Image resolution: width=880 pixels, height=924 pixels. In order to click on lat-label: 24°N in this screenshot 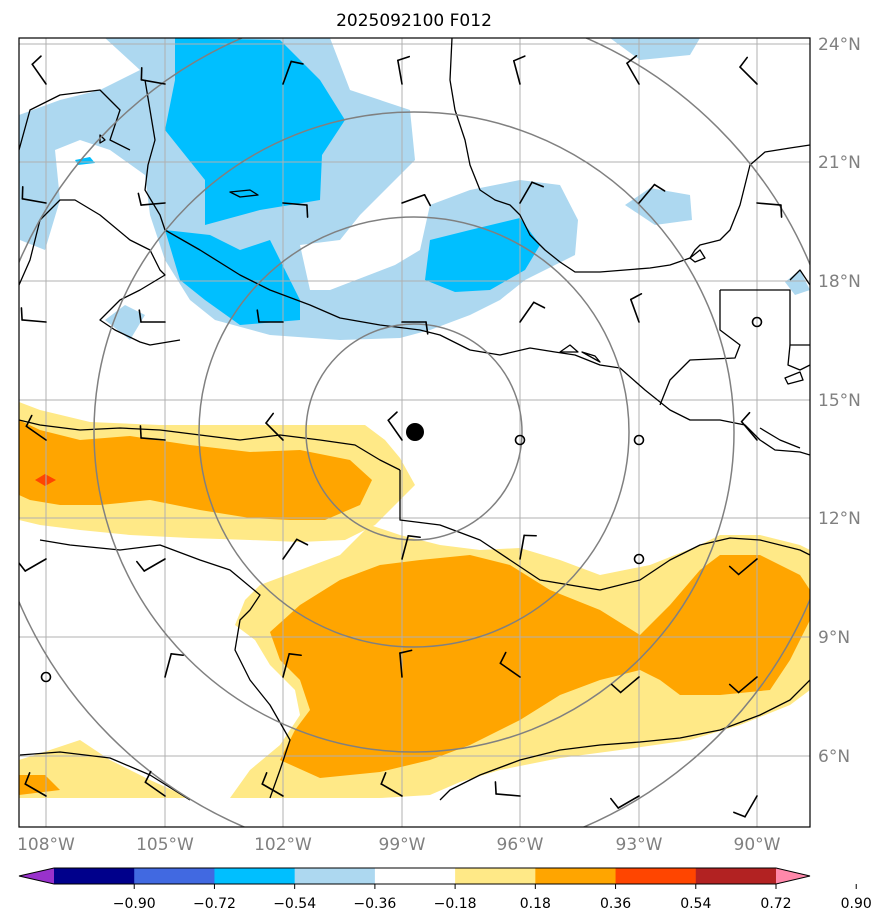, I will do `click(839, 45)`.